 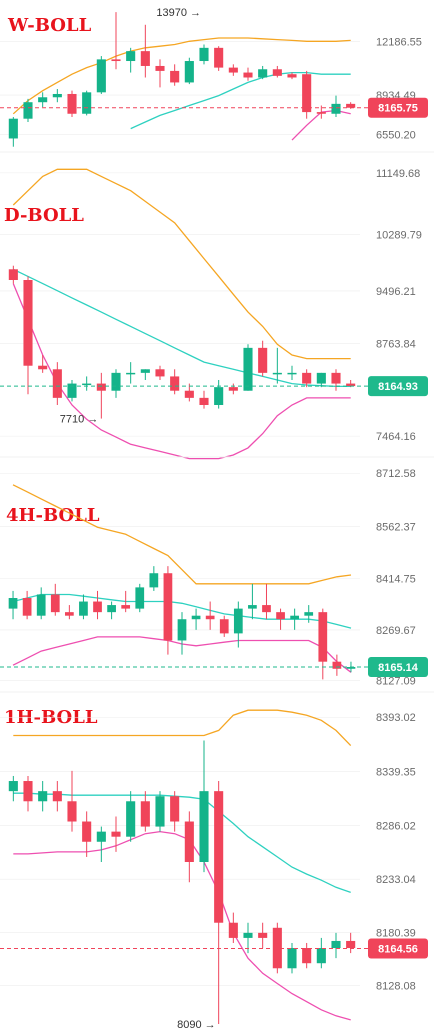 What do you see at coordinates (178, 13) in the screenshot?
I see `extreme-price-annotation: 13970 →` at bounding box center [178, 13].